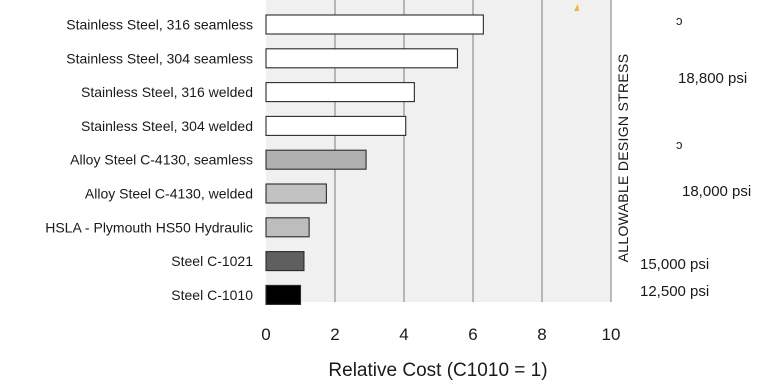 The width and height of the screenshot is (764, 388). Describe the element at coordinates (403, 334) in the screenshot. I see `x-tick-label: 4` at that location.